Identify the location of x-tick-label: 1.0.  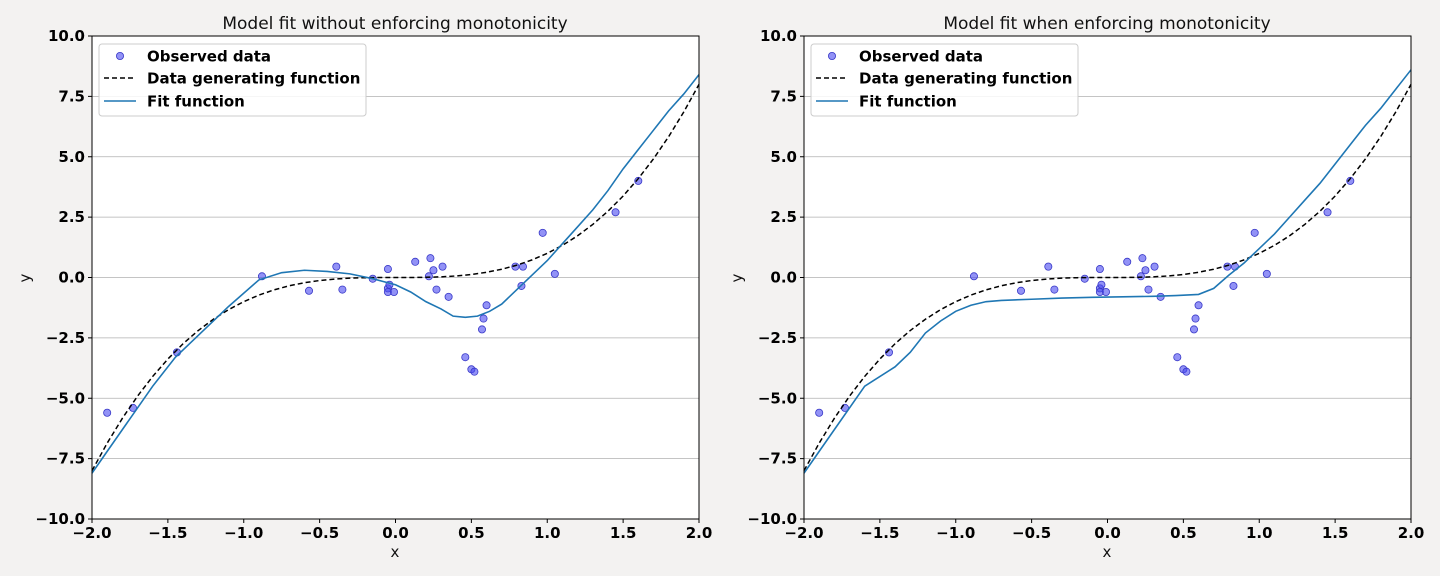
(1259, 533).